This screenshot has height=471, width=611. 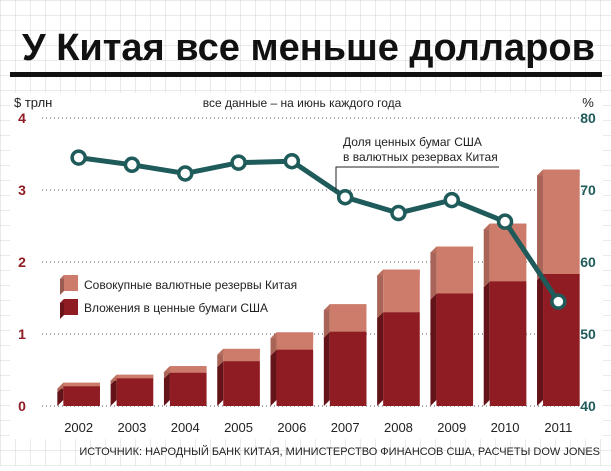 What do you see at coordinates (302, 103) in the screenshot?
I see `chart-subtitle: все данные – на июнь каждого года` at bounding box center [302, 103].